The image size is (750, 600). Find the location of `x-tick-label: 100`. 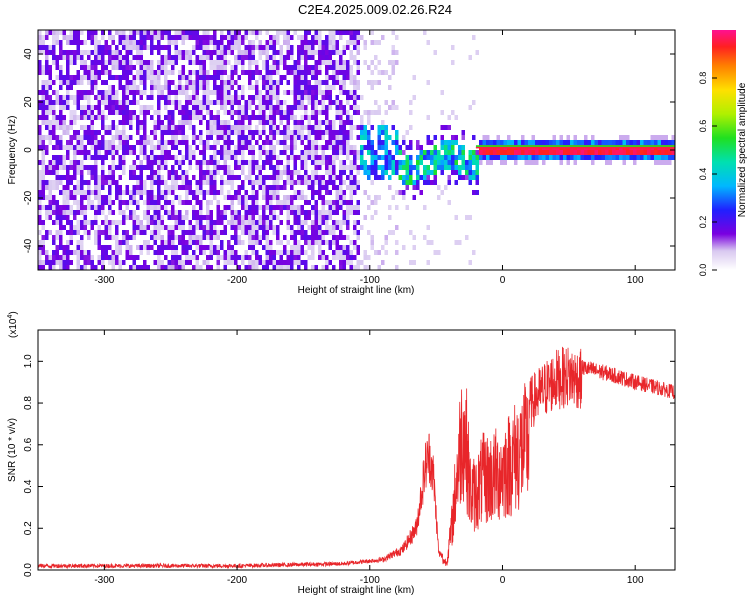

x-tick-label: 100 is located at coordinates (635, 580).